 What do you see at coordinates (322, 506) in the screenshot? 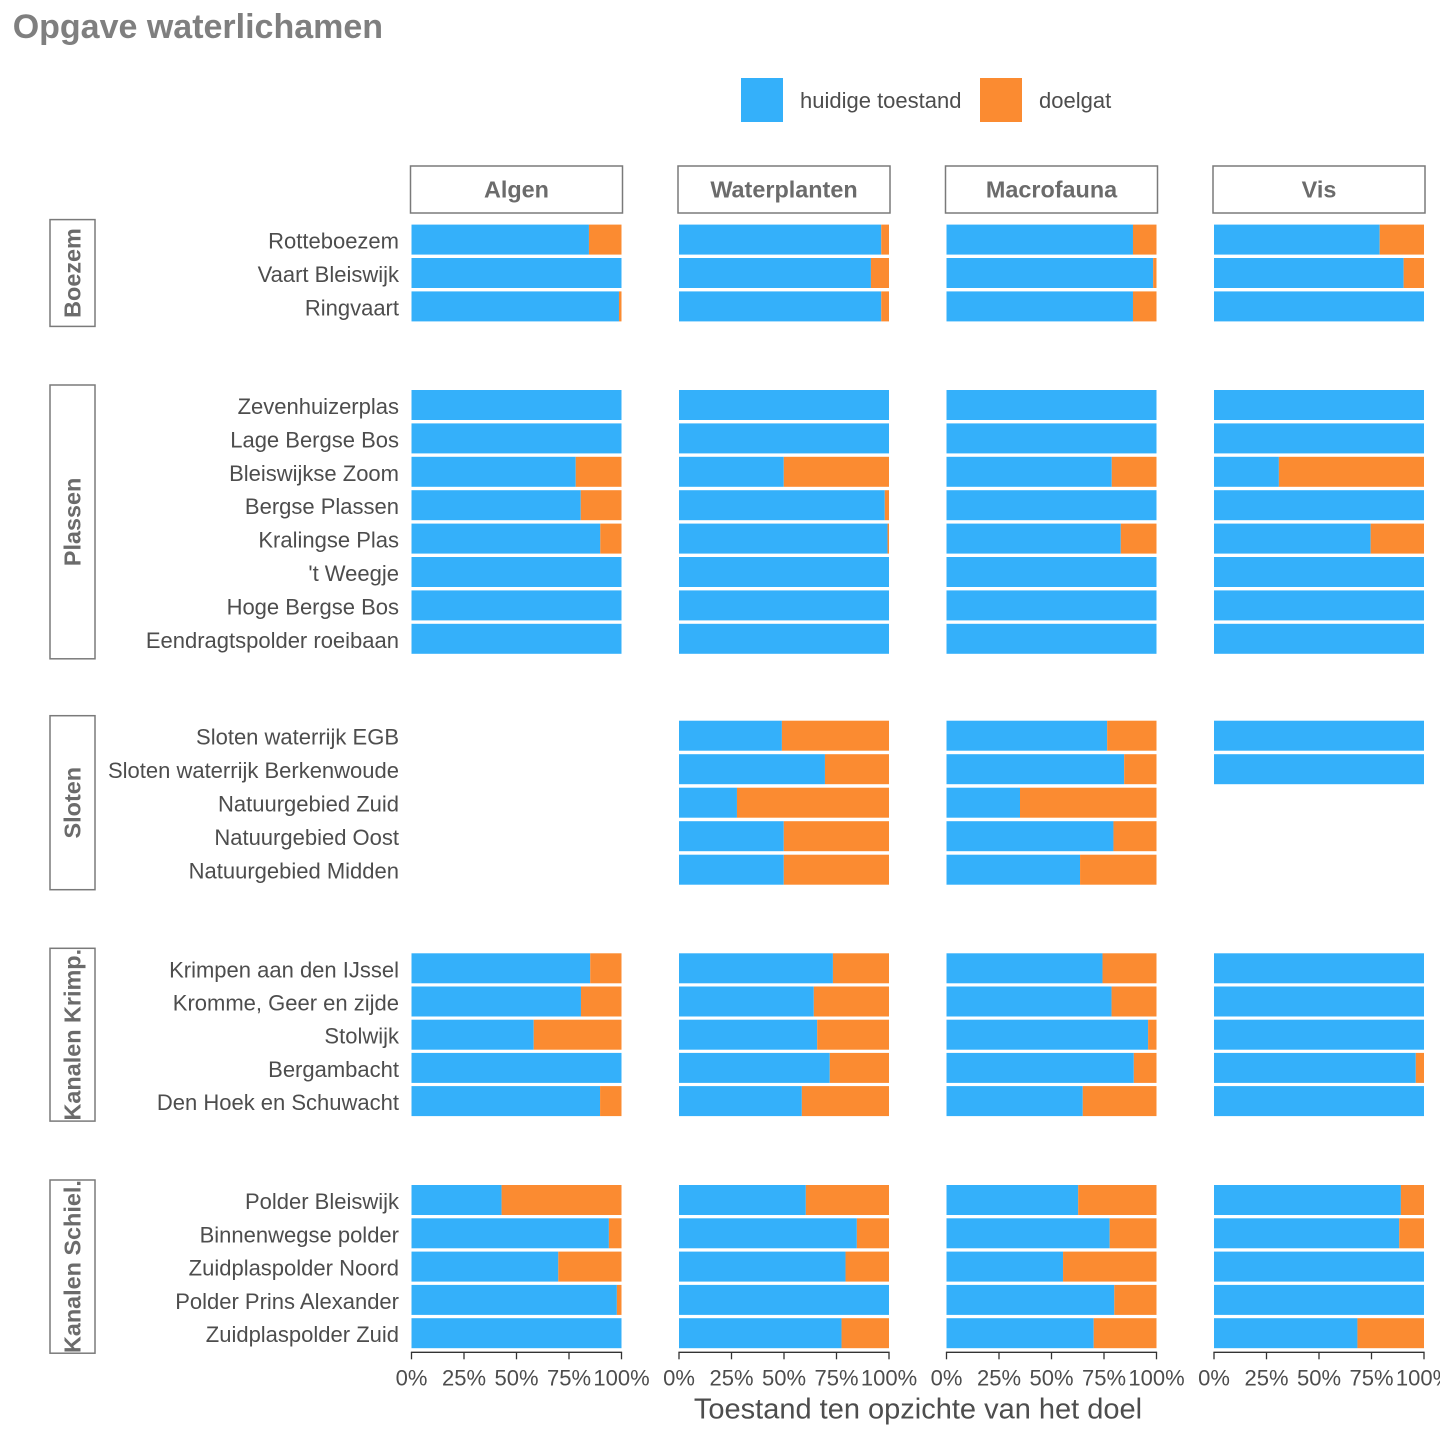
I see `svg-text: Bergse Plassen` at bounding box center [322, 506].